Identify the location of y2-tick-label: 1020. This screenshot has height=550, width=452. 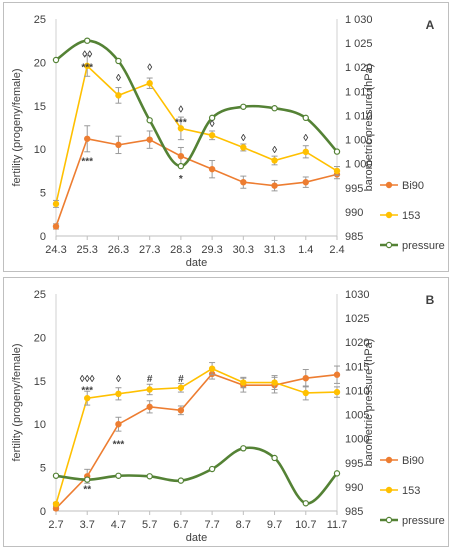
(357, 343).